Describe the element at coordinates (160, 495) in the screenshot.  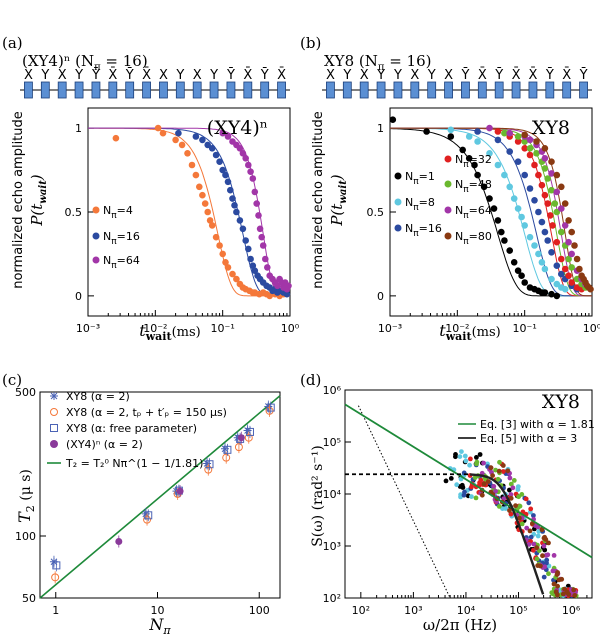
I see `axes-frame` at that location.